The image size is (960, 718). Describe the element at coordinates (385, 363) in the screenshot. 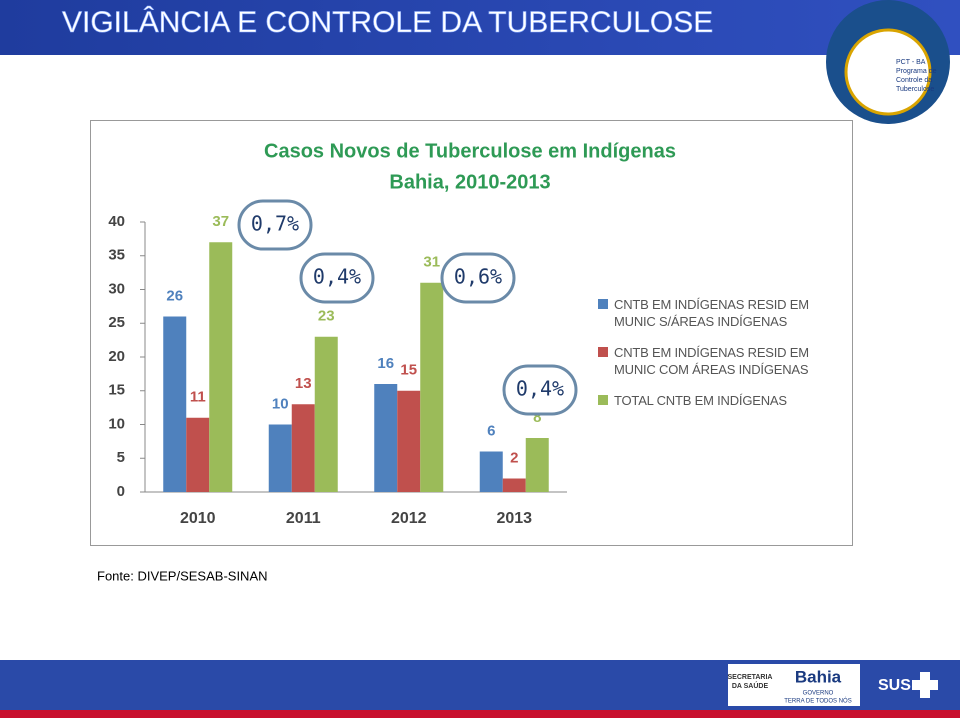

I see `data-label: 16` at that location.